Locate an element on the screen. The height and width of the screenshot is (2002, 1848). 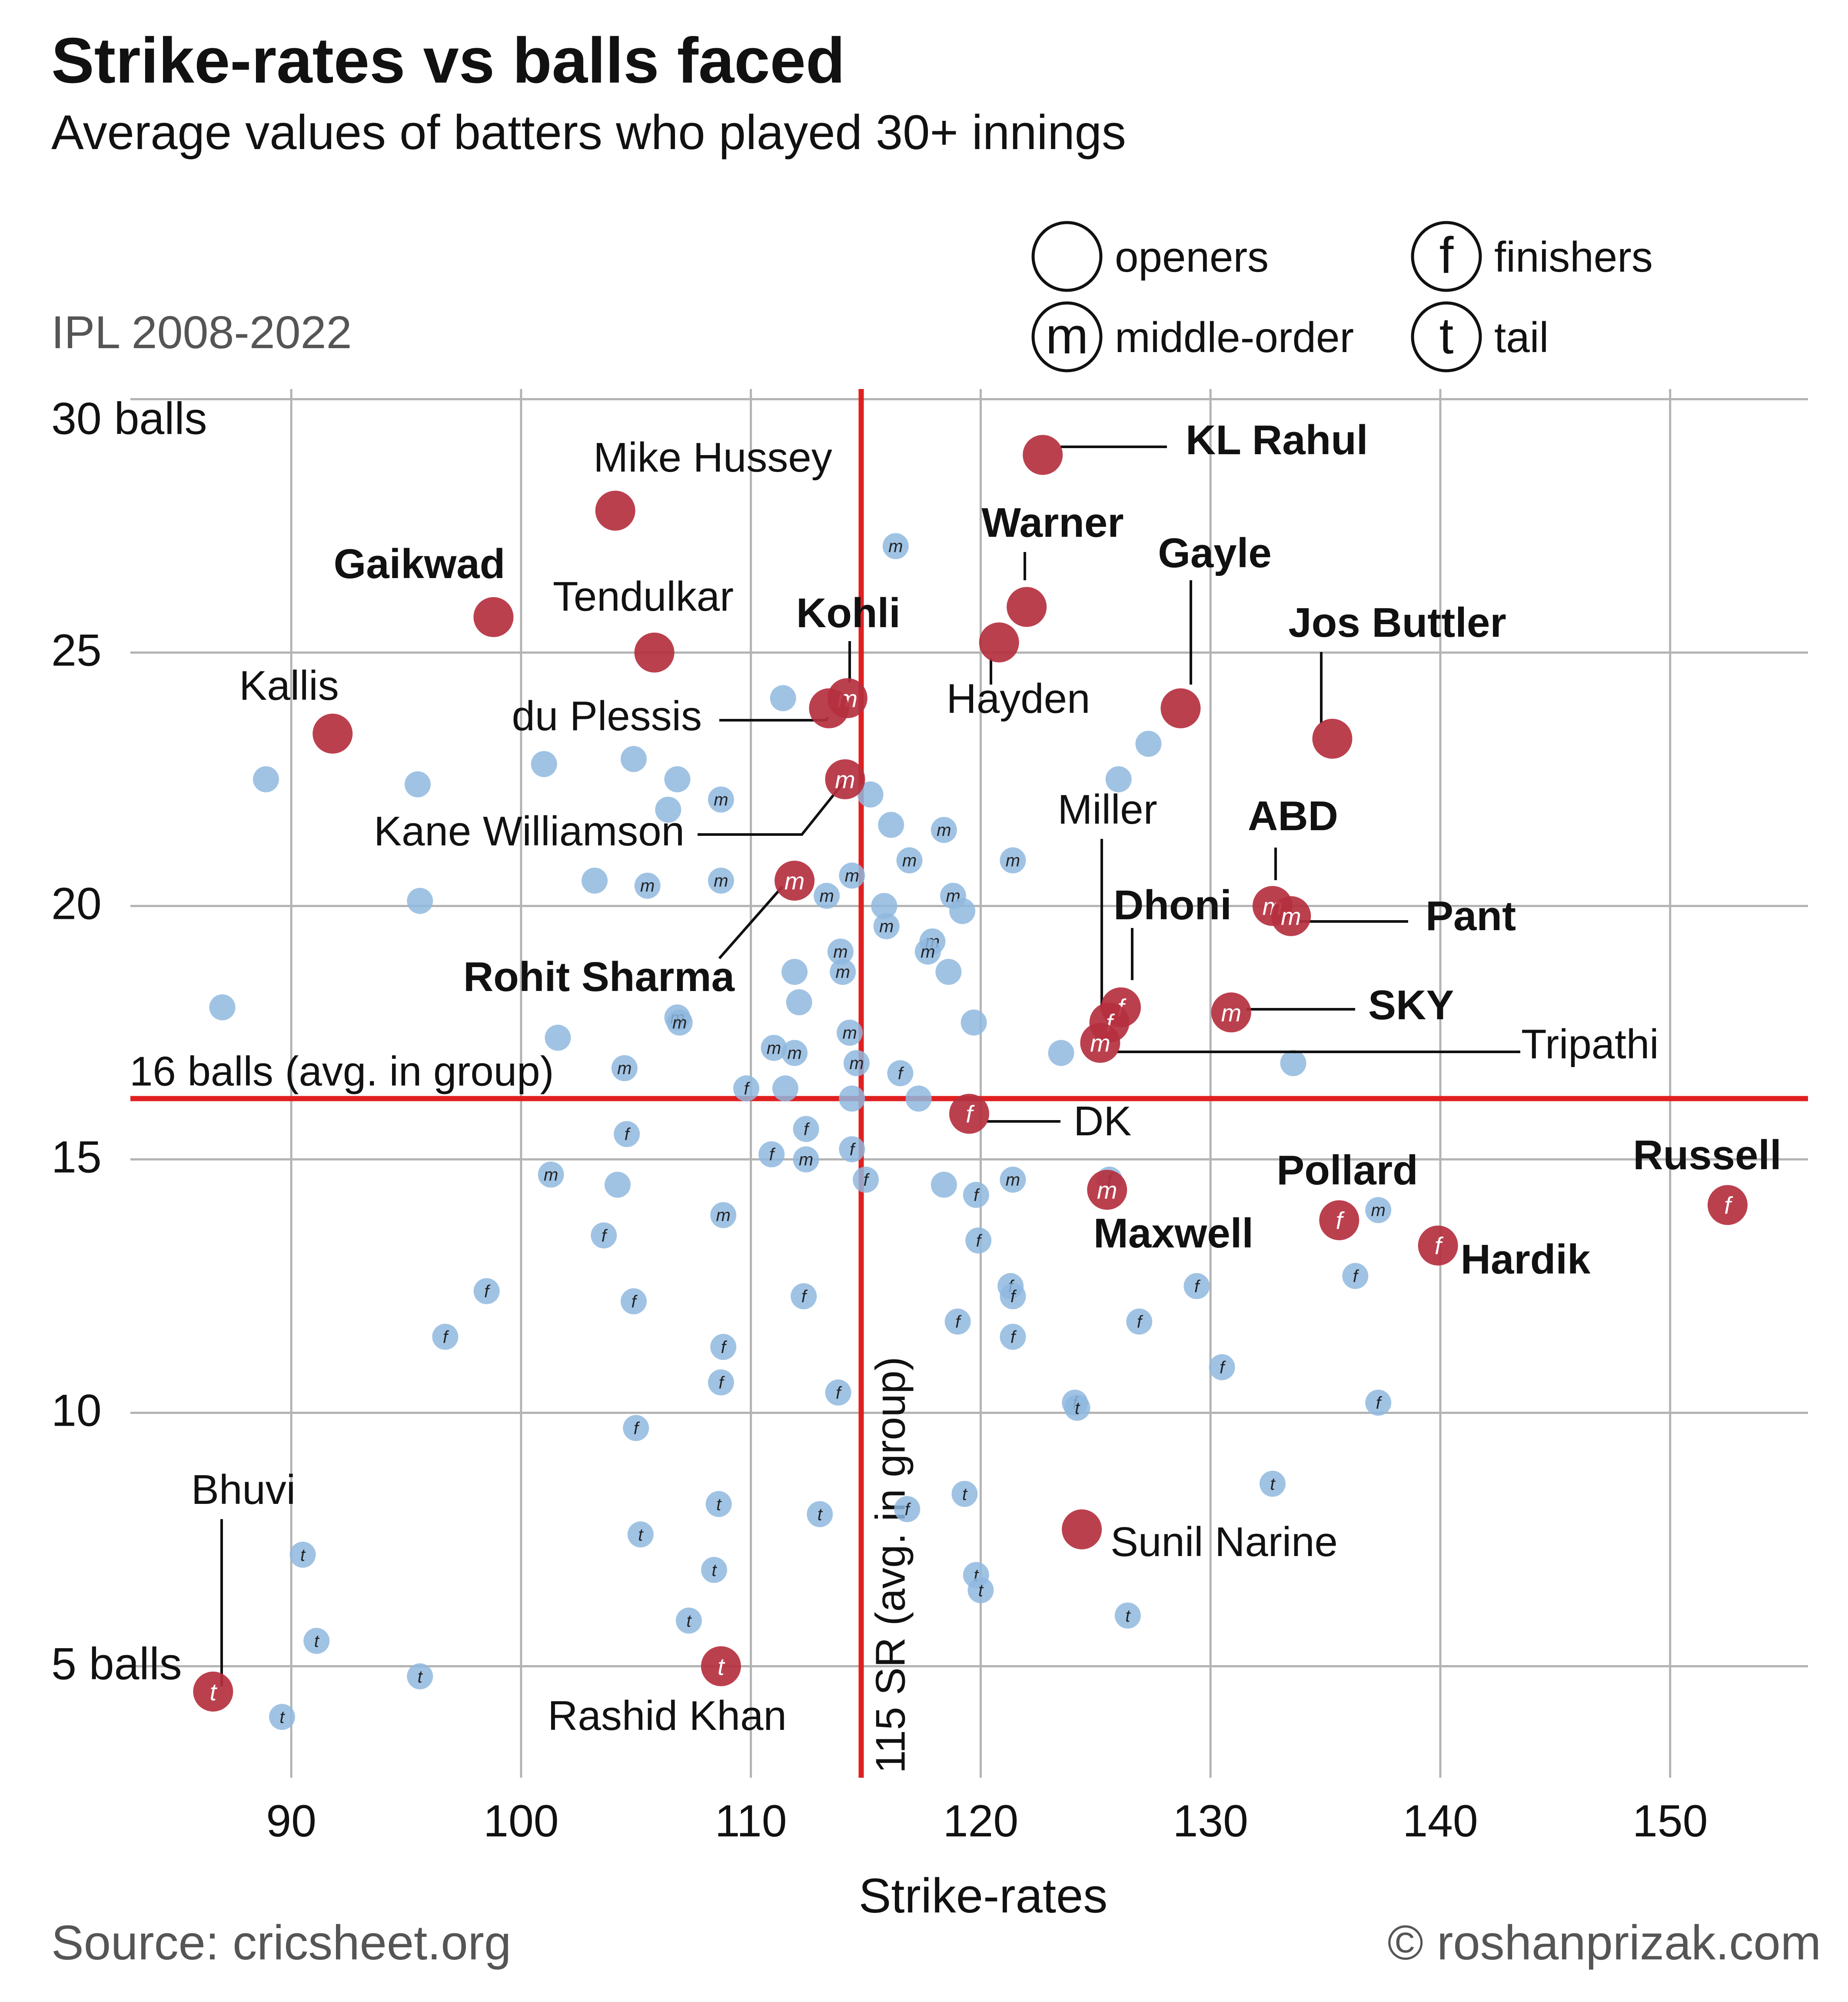
other-batter-tail-95-role: t is located at coordinates (1128, 1616).